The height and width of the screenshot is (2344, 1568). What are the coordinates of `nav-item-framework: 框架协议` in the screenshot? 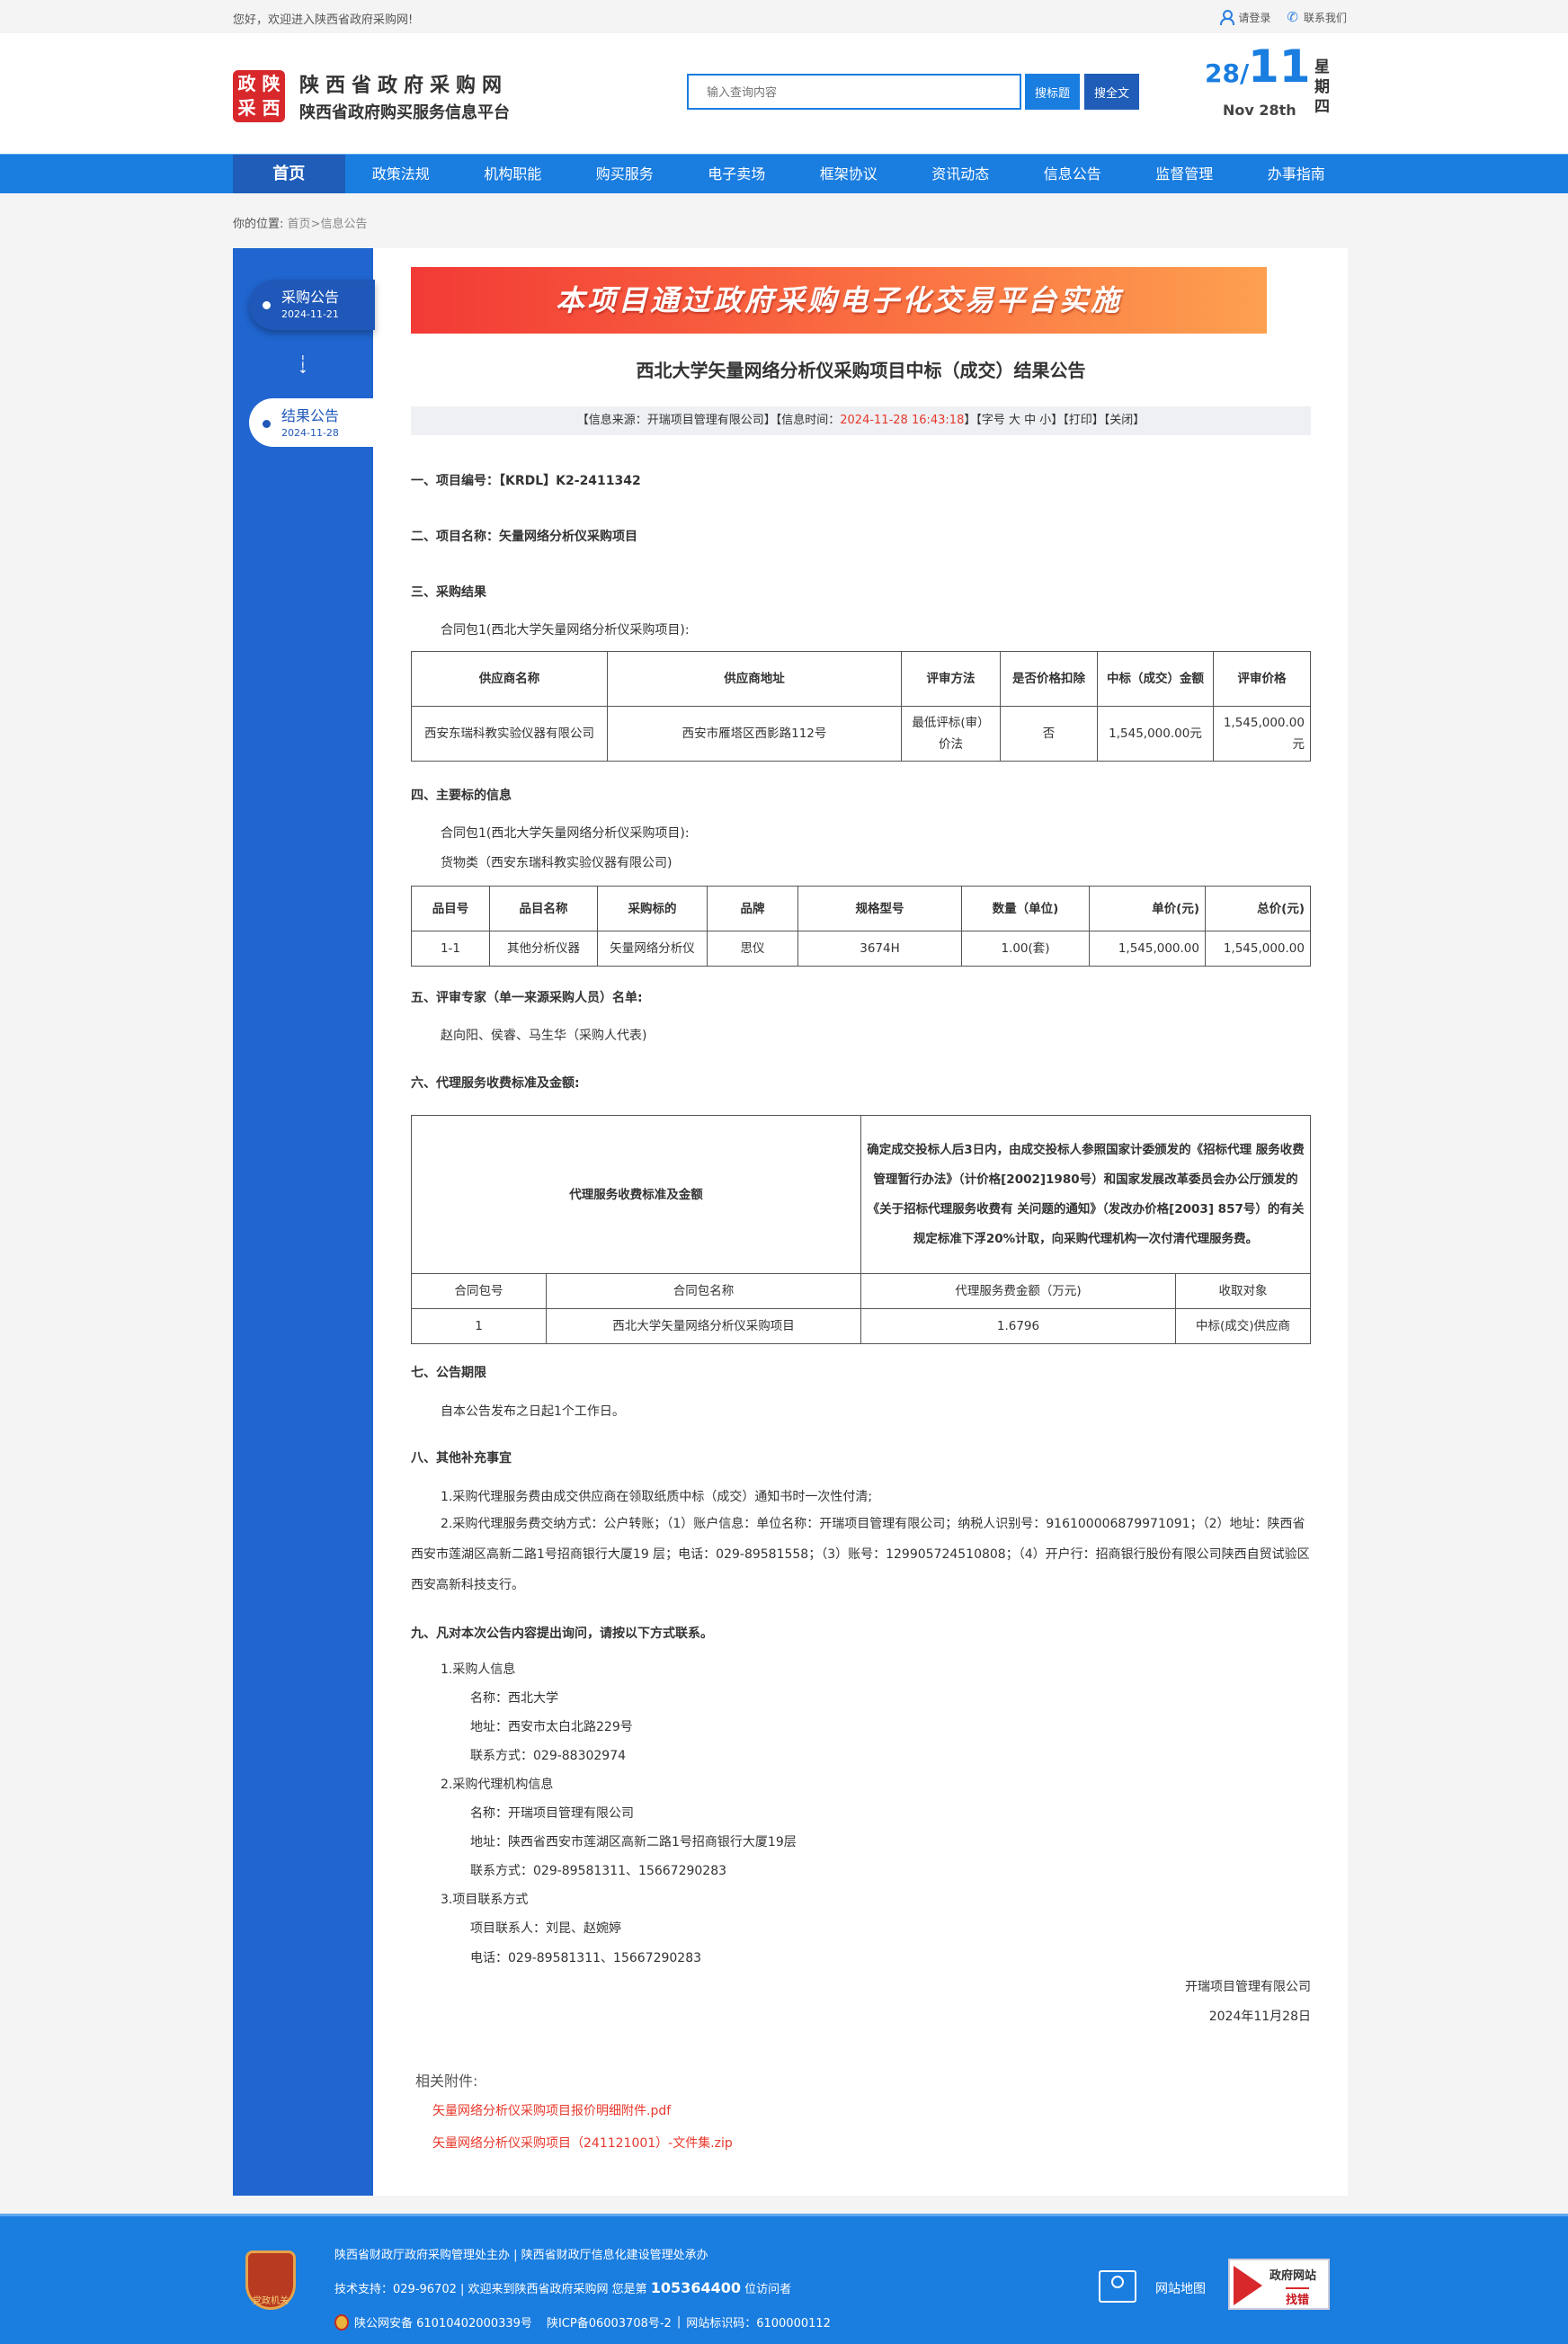 It's located at (848, 174).